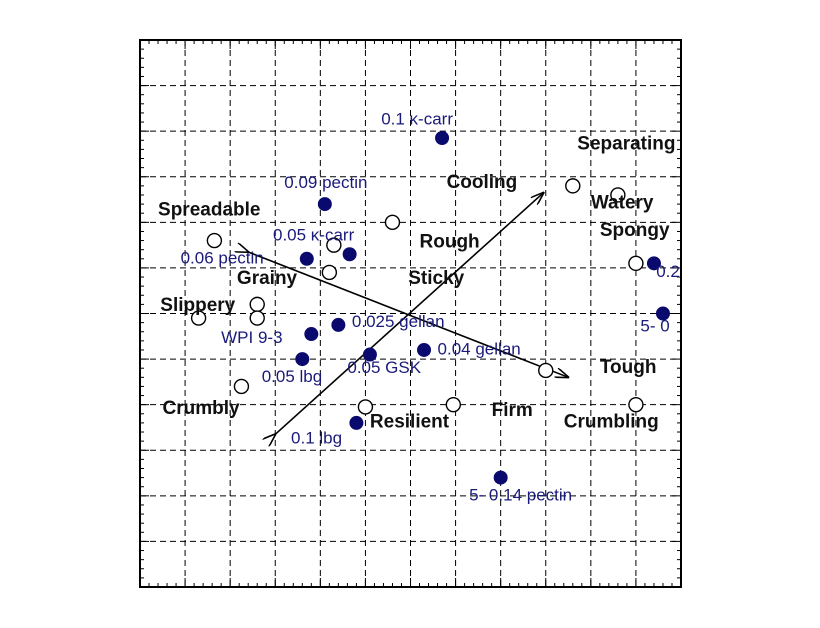 The image size is (820, 628). What do you see at coordinates (622, 203) in the screenshot?
I see `attribute-label: Watery` at bounding box center [622, 203].